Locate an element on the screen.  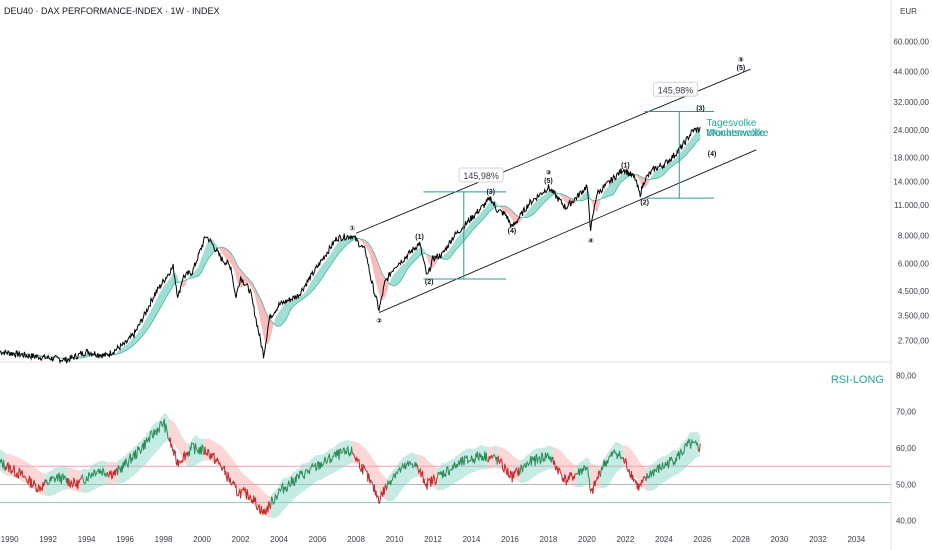
price-tick-label: 32.000,00 is located at coordinates (911, 102).